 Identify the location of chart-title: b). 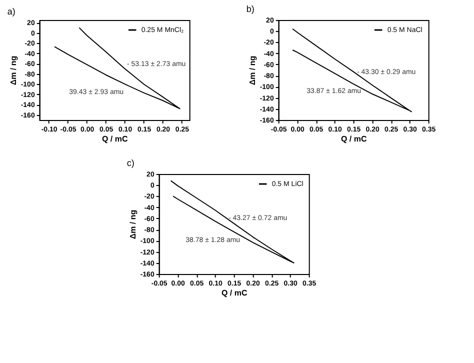
(250, 9).